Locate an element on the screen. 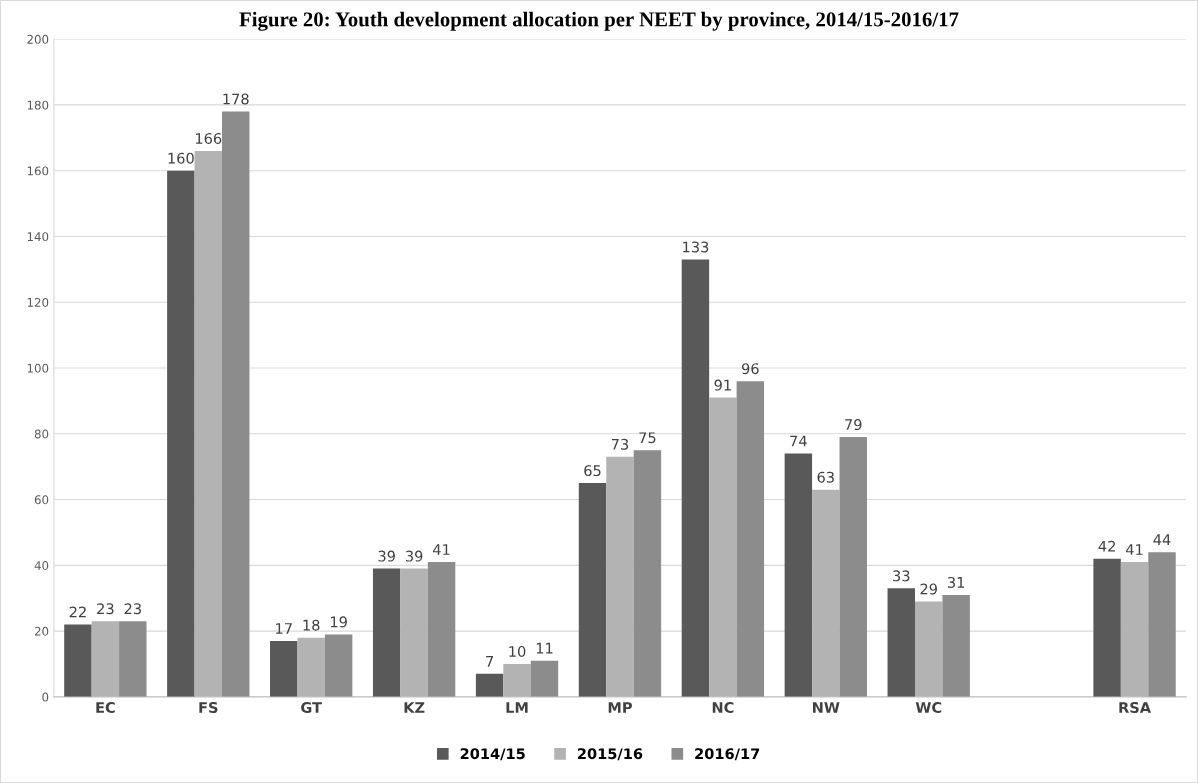 This screenshot has height=783, width=1198. data-label: 74 is located at coordinates (798, 441).